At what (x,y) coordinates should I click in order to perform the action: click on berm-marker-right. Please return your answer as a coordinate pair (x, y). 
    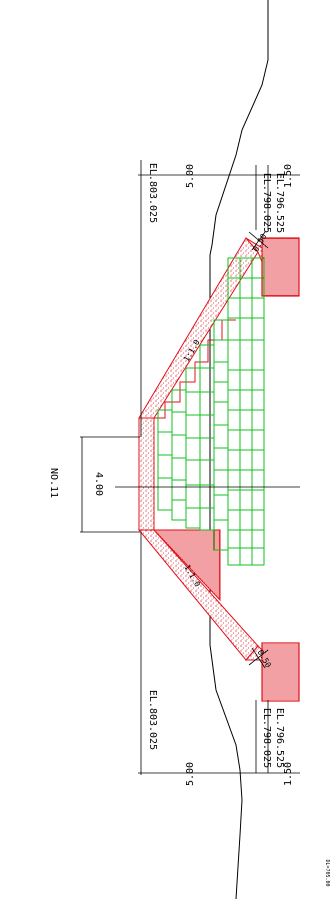
    Looking at the image, I should click on (258, 241).